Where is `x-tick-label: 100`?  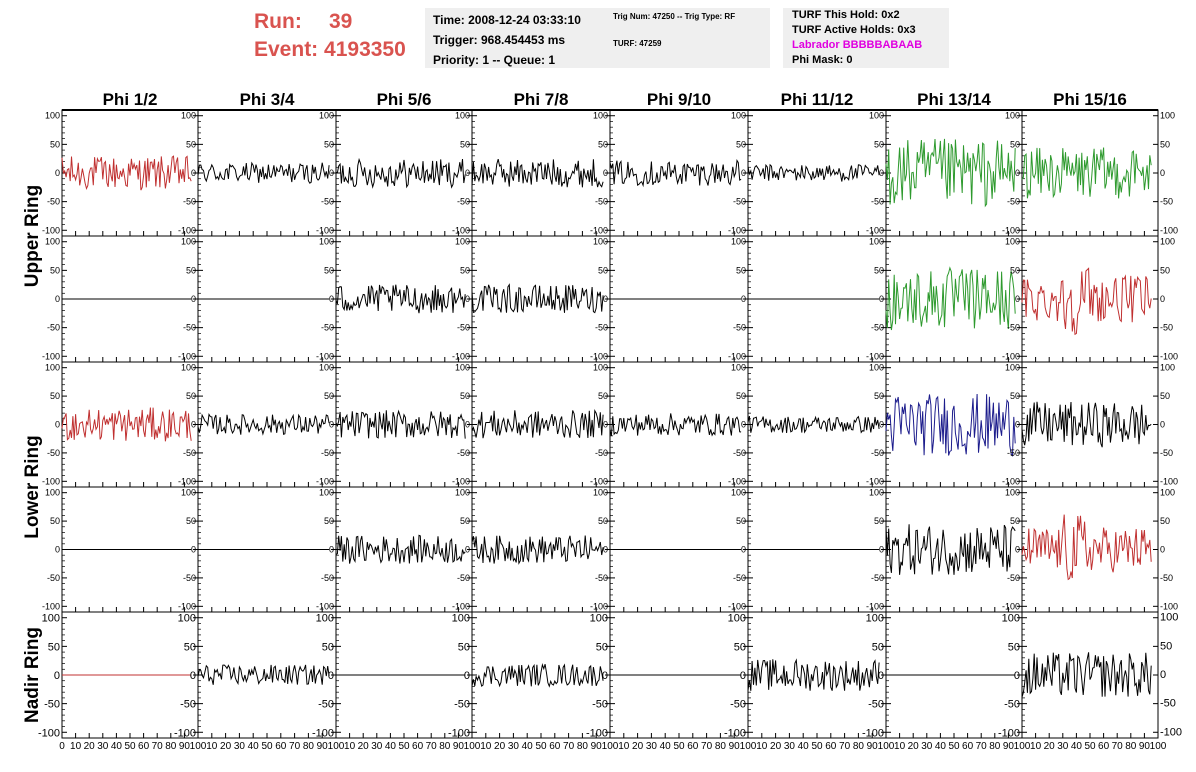 x-tick-label: 100 is located at coordinates (198, 746).